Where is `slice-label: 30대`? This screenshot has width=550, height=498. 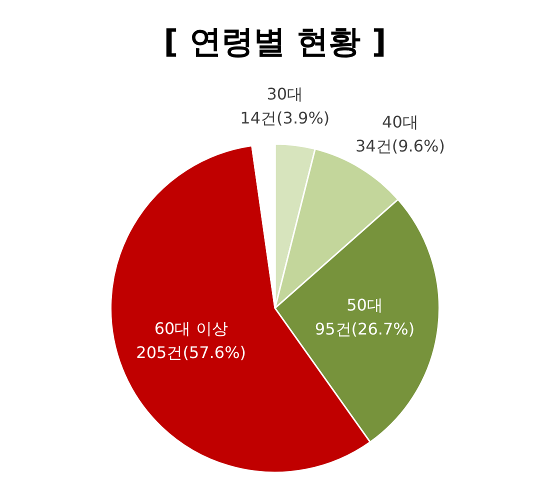
slice-label: 30대 is located at coordinates (285, 94).